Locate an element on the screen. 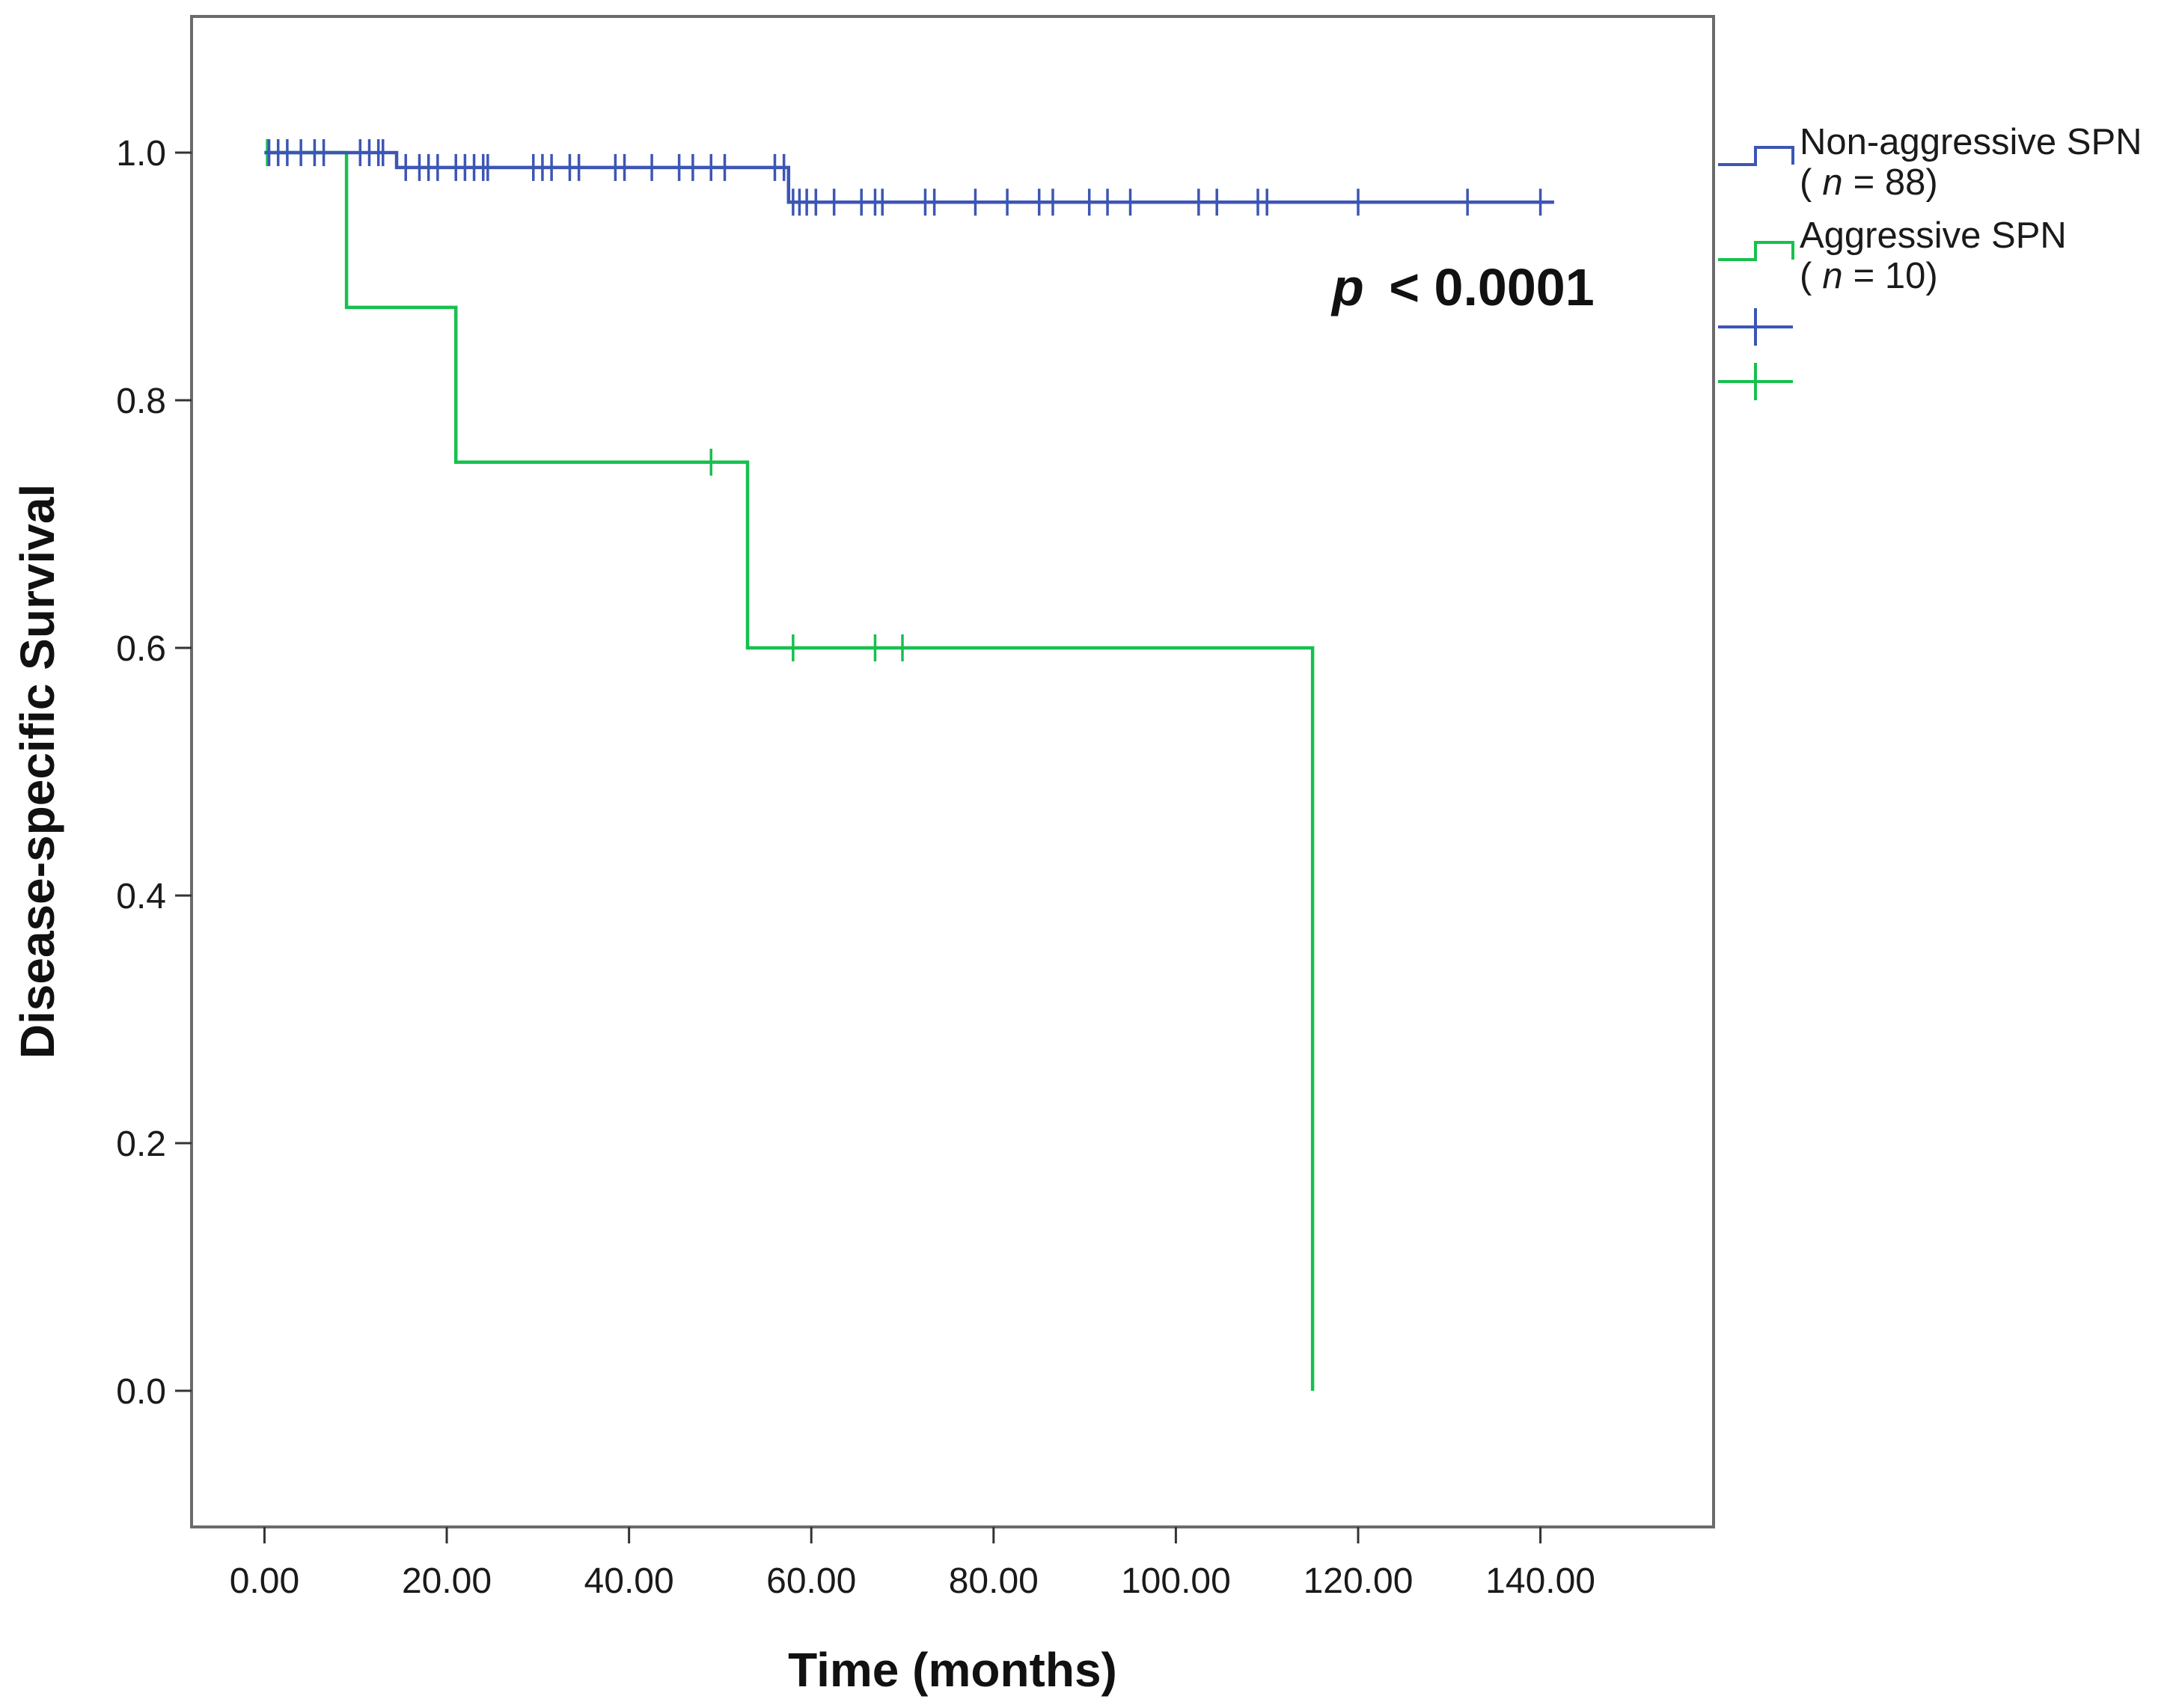 This screenshot has height=1708, width=2182. y-tick-label: 0.8 is located at coordinates (141, 401).